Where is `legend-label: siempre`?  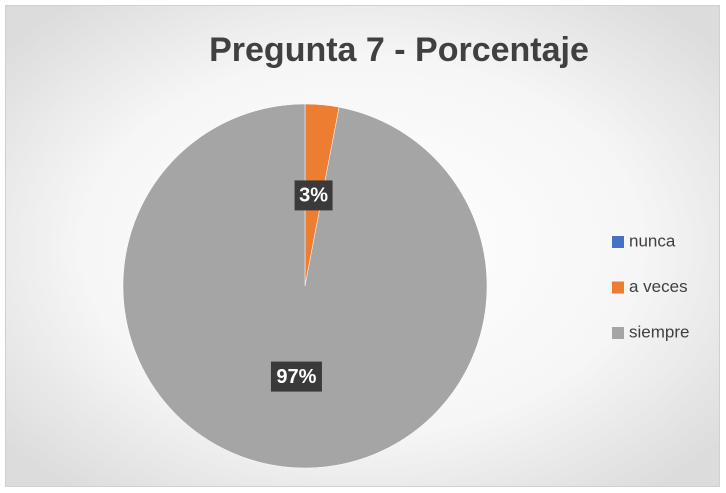 legend-label: siempre is located at coordinates (659, 331).